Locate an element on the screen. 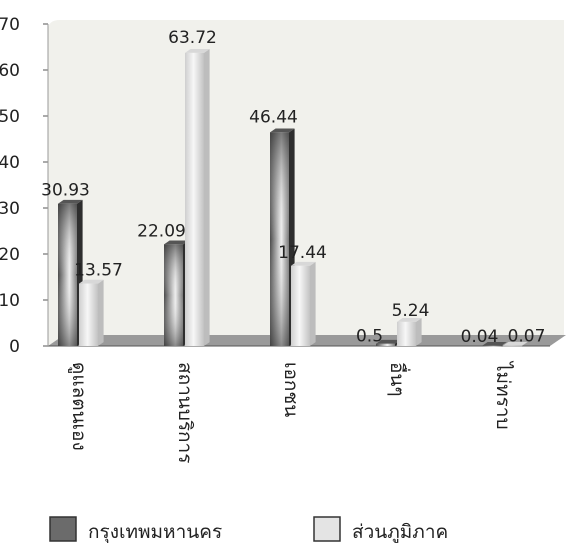  x-tick-label: เอกชน is located at coordinates (291, 389).